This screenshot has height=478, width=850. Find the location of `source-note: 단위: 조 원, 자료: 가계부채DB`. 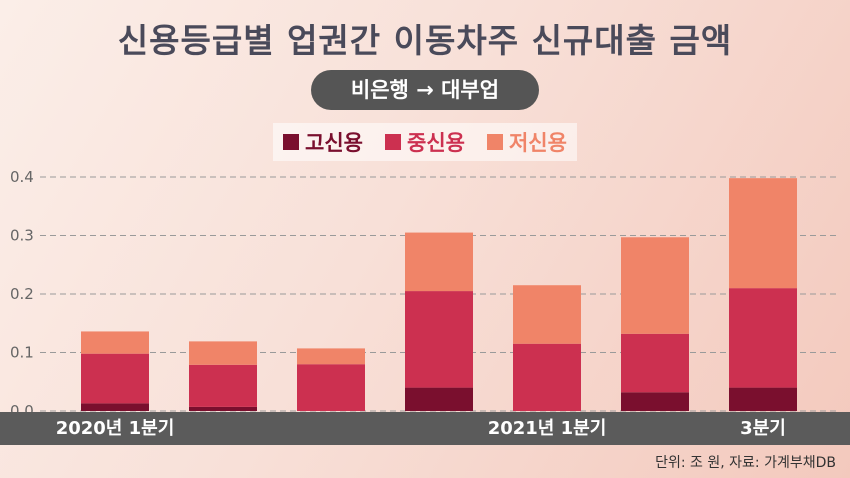

source-note: 단위: 조 원, 자료: 가계부채DB is located at coordinates (745, 463).